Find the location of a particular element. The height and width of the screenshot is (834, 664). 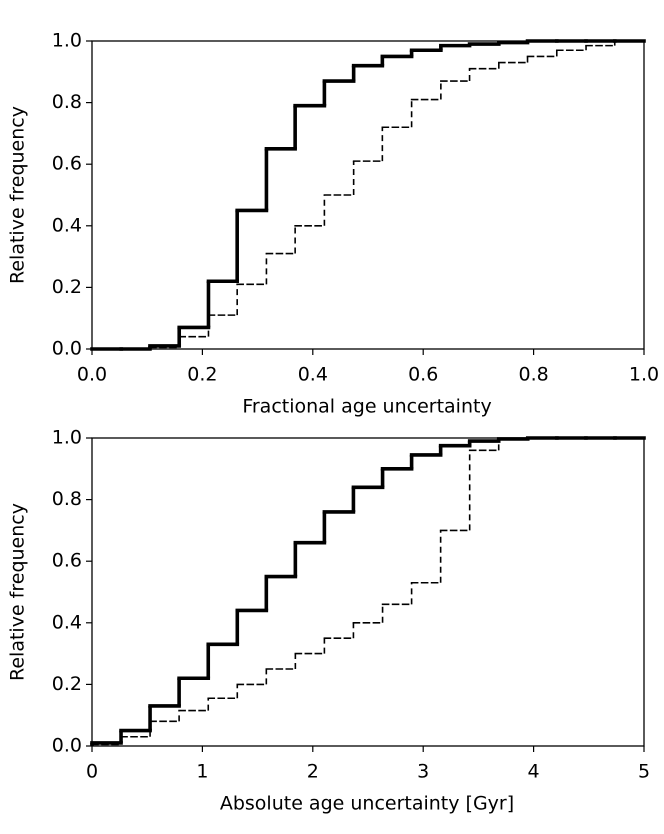

x-tick-label: 2 is located at coordinates (313, 772).